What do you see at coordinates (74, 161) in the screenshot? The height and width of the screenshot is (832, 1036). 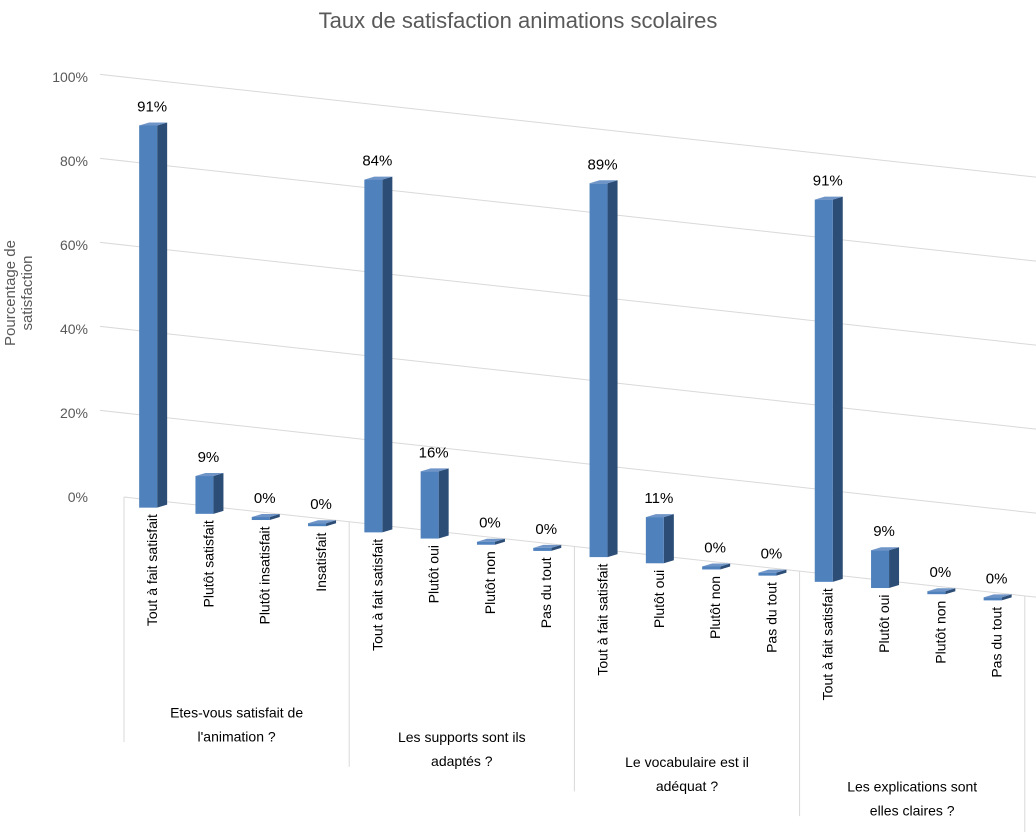 I see `y-tick-label: 80%` at bounding box center [74, 161].